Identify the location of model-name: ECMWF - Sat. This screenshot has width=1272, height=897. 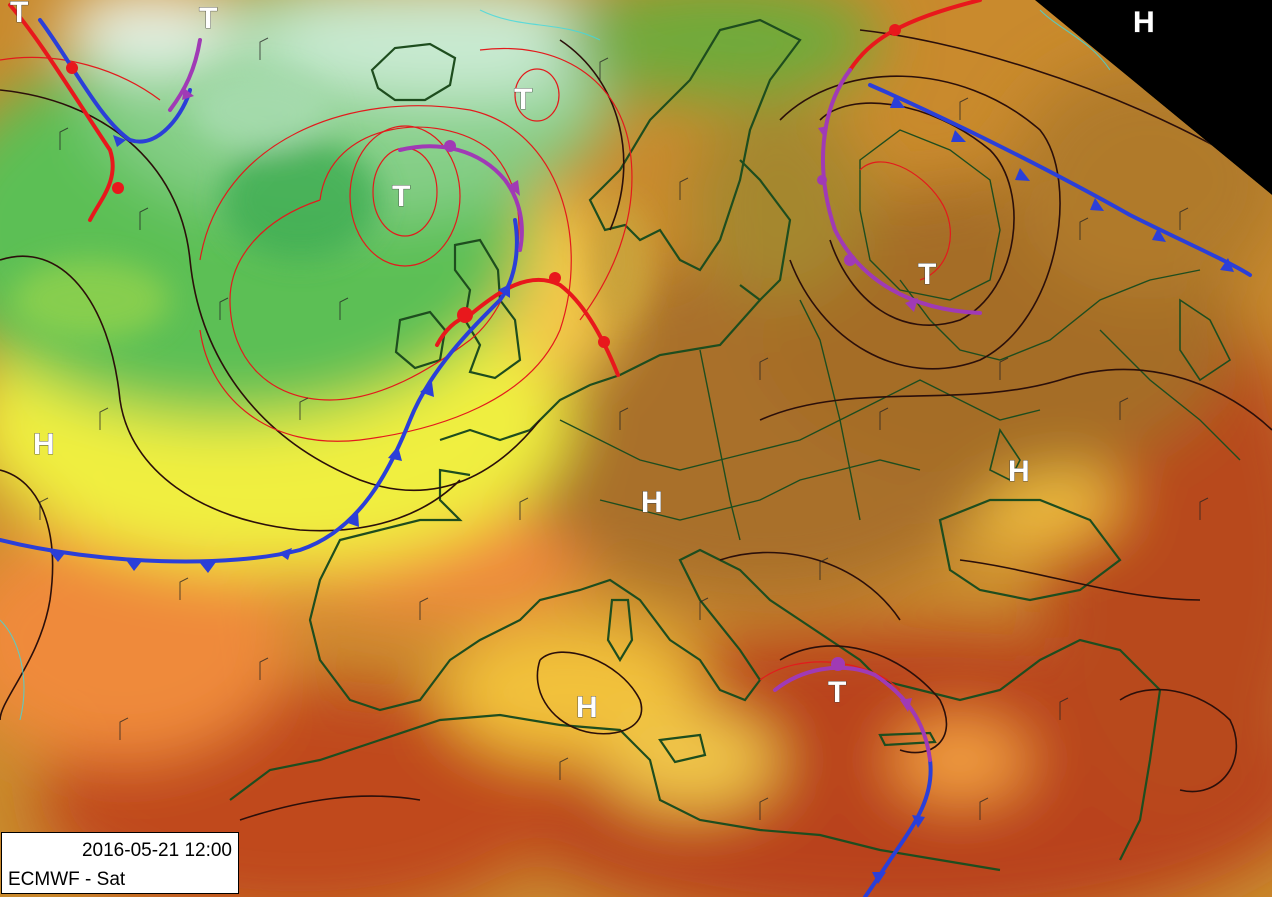
(67, 879).